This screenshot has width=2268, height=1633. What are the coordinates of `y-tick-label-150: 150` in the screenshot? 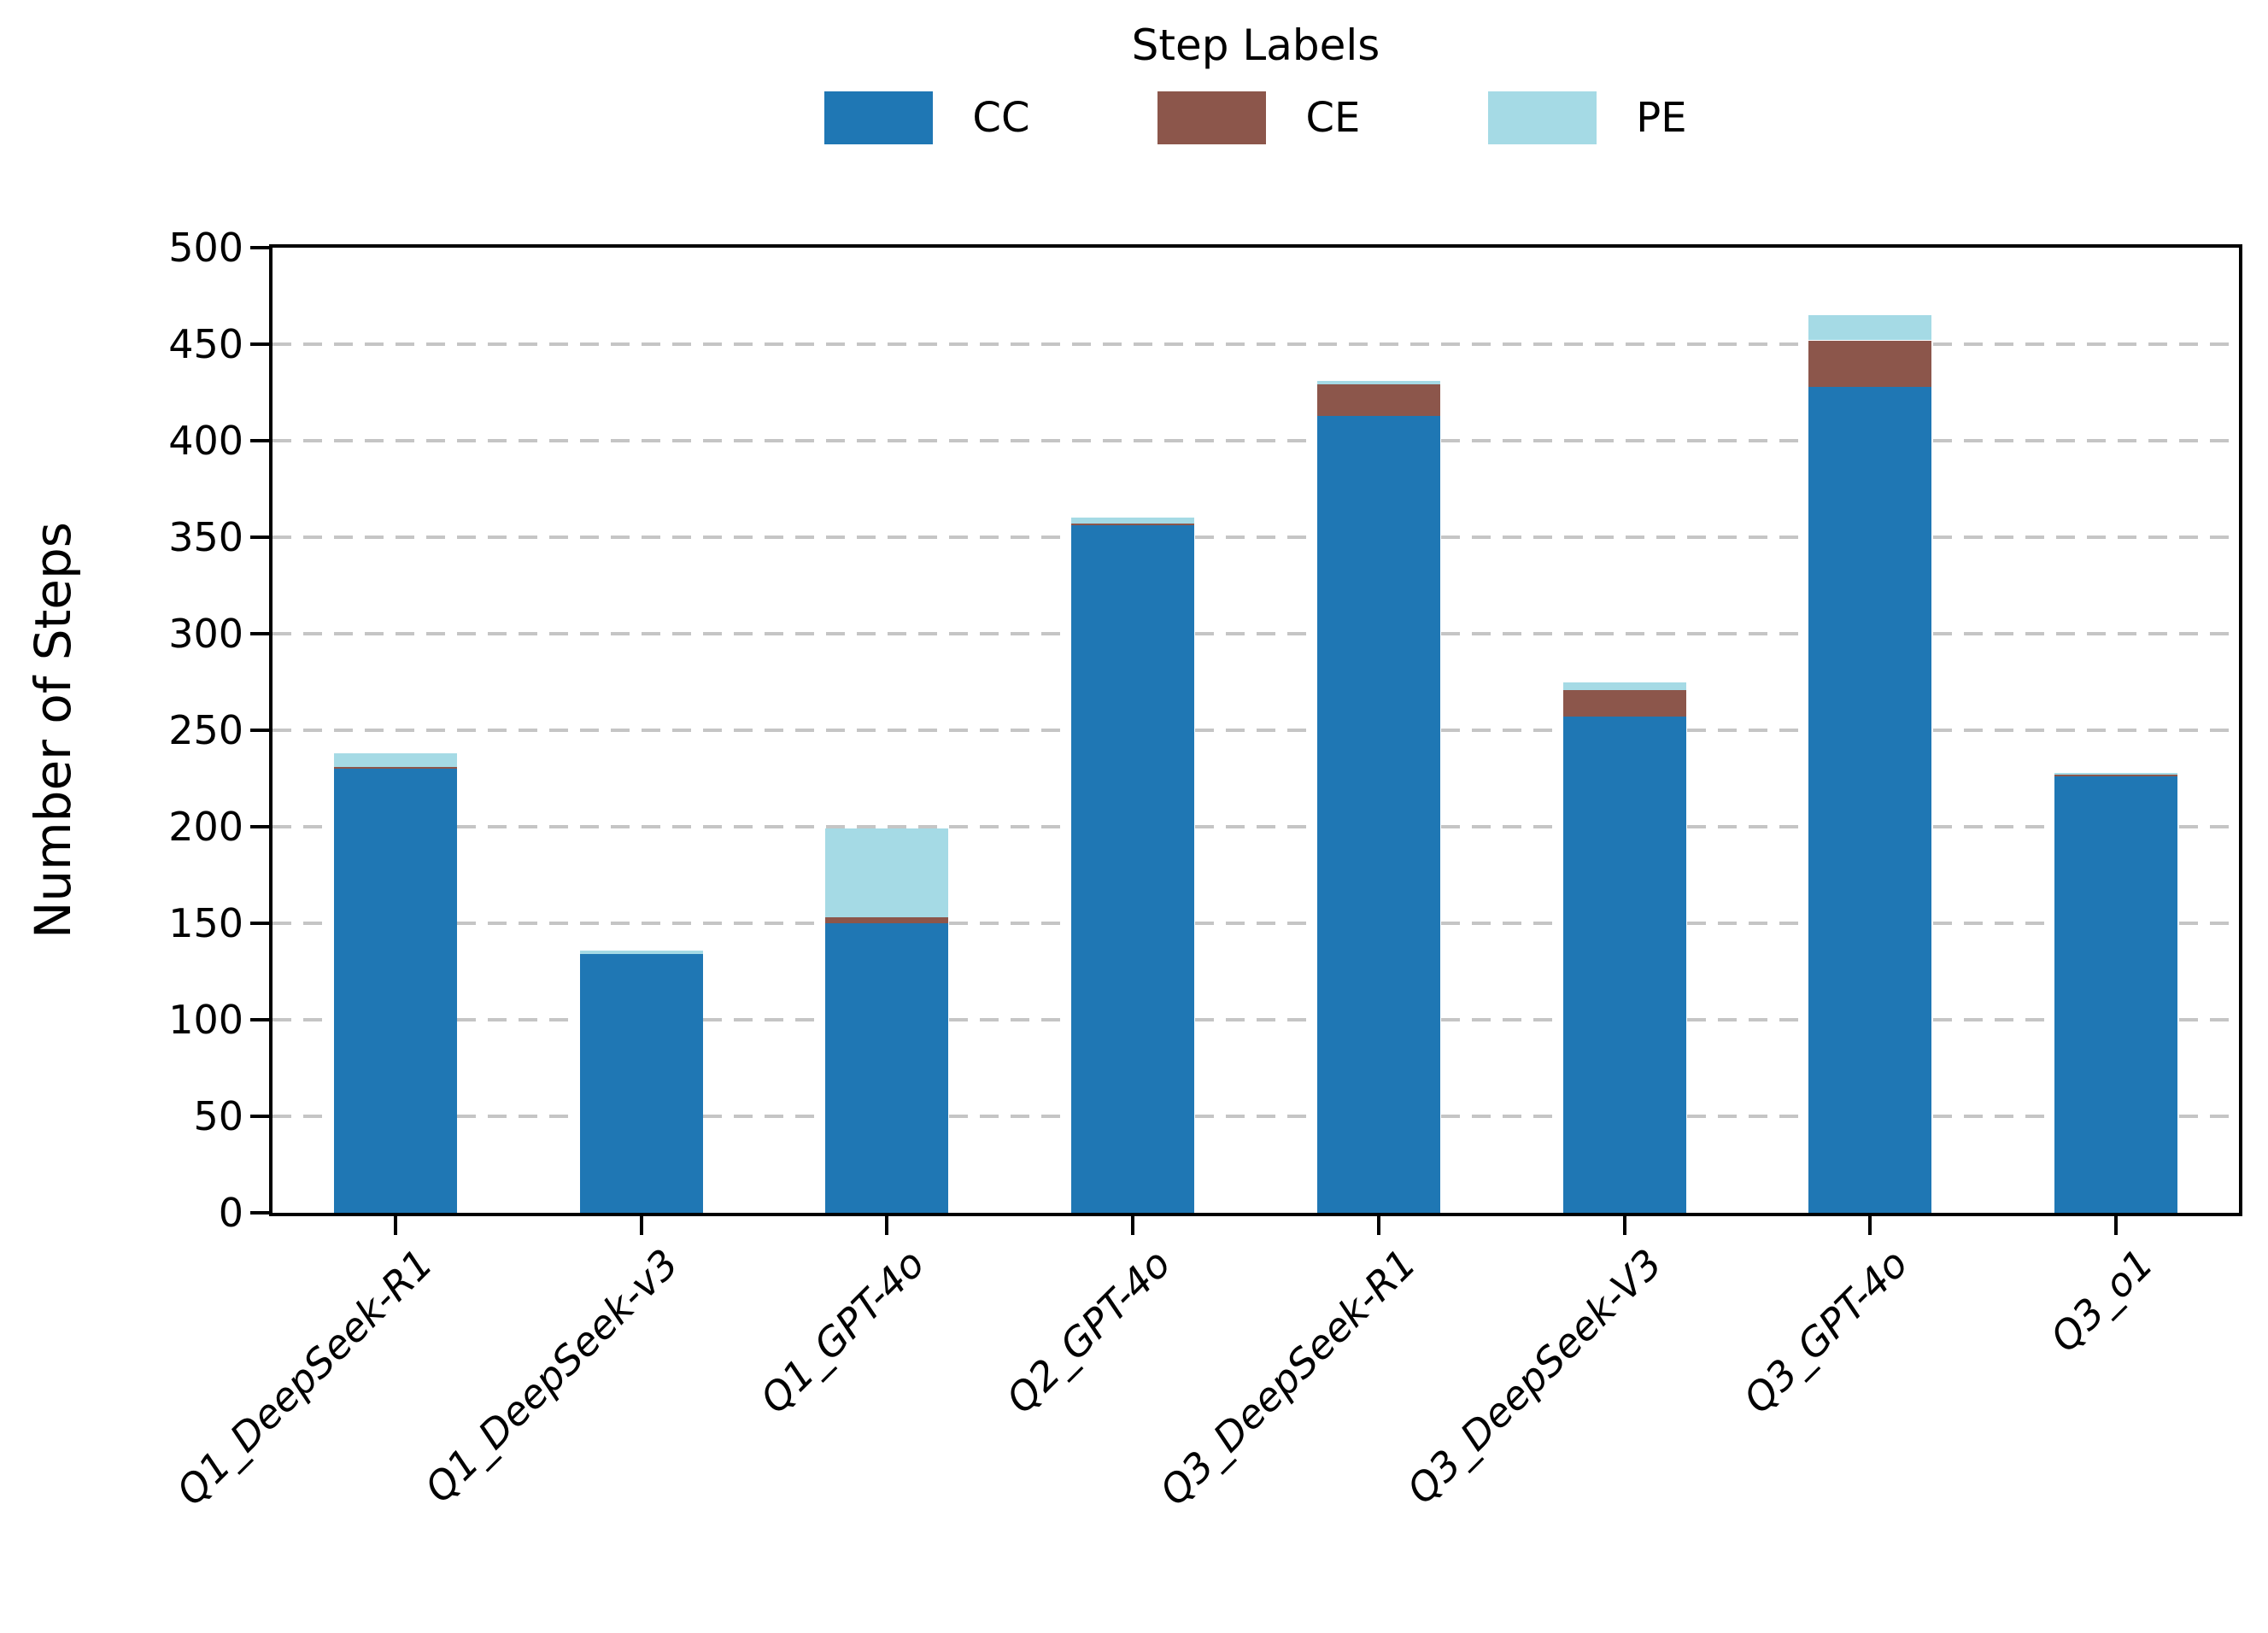 It's located at (205, 923).